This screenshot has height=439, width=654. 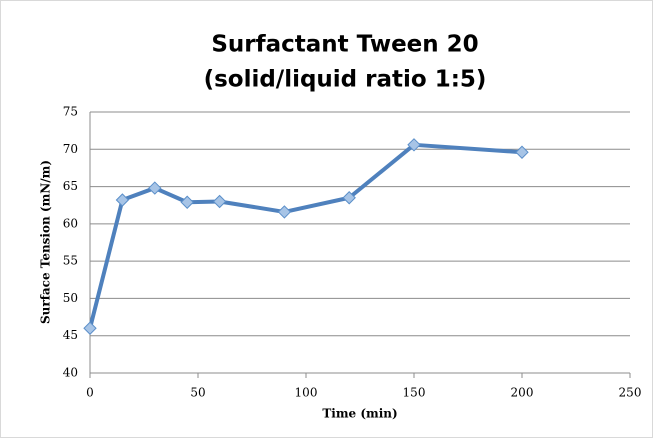 I want to click on x-tick-label: 200, so click(x=522, y=393).